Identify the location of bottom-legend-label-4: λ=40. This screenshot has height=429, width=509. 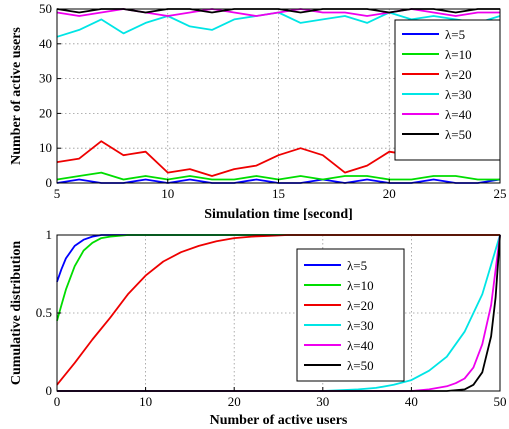
(360, 345).